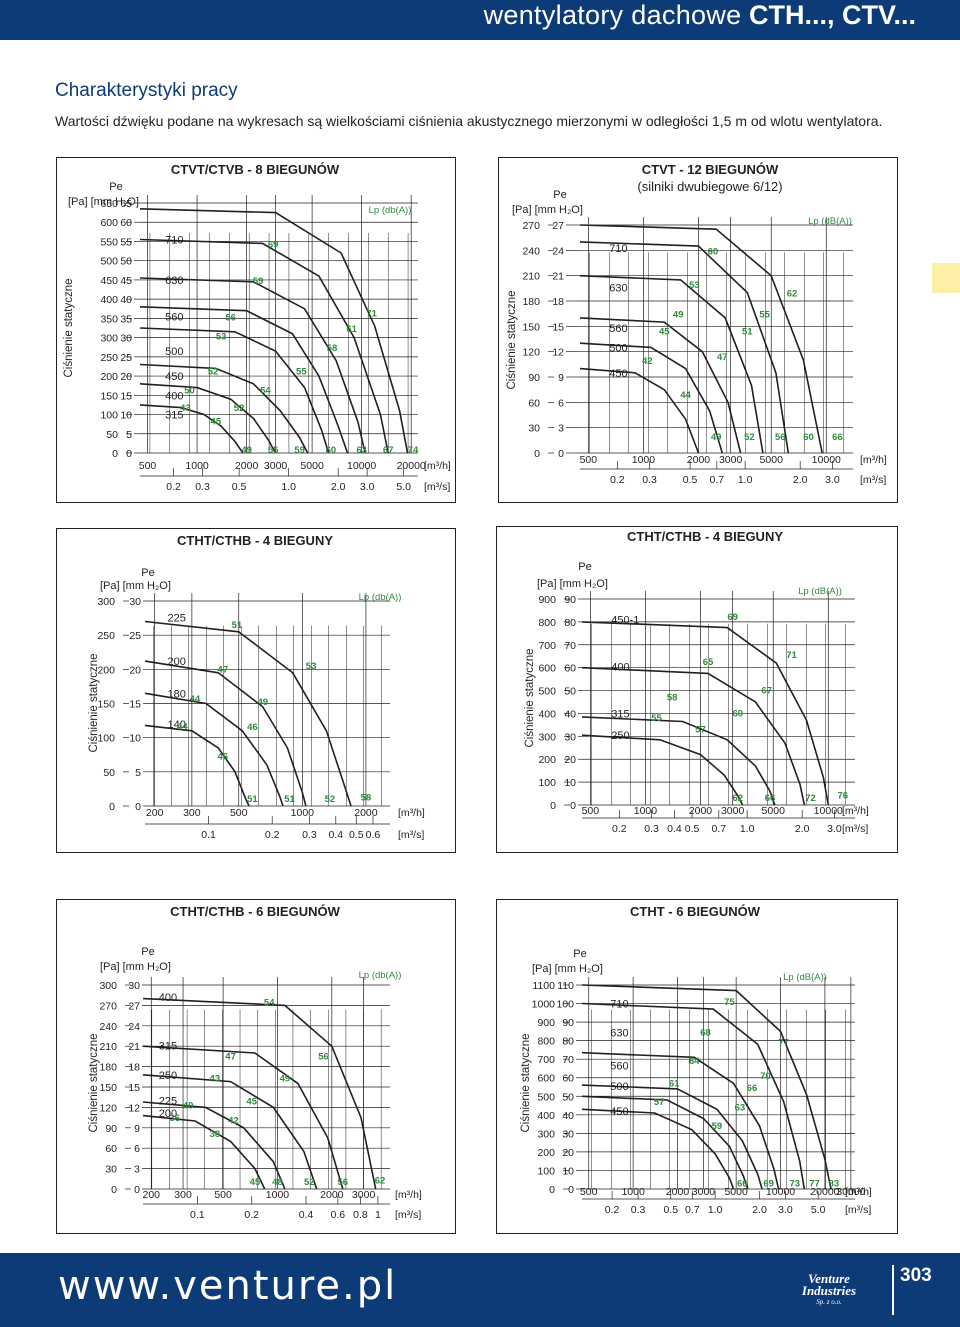 This screenshot has width=960, height=1327. What do you see at coordinates (829, 1302) in the screenshot?
I see `logo-line-3: Sp. z o.o.` at bounding box center [829, 1302].